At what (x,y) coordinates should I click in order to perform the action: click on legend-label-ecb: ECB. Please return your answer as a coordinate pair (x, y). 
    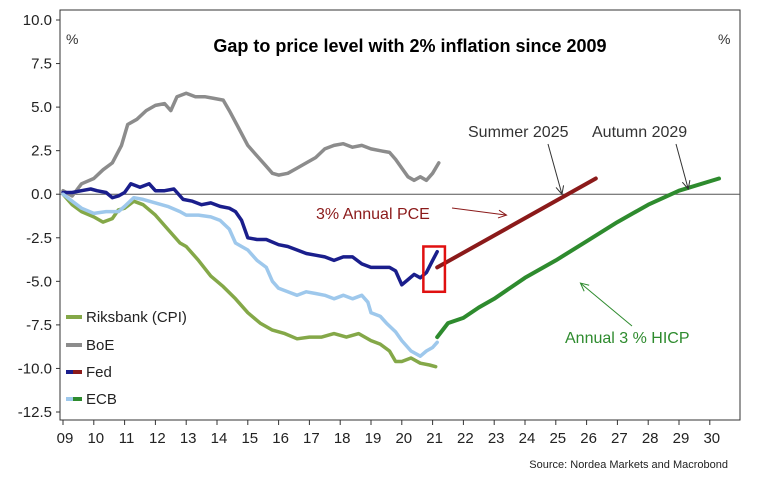
    Looking at the image, I should click on (101, 399).